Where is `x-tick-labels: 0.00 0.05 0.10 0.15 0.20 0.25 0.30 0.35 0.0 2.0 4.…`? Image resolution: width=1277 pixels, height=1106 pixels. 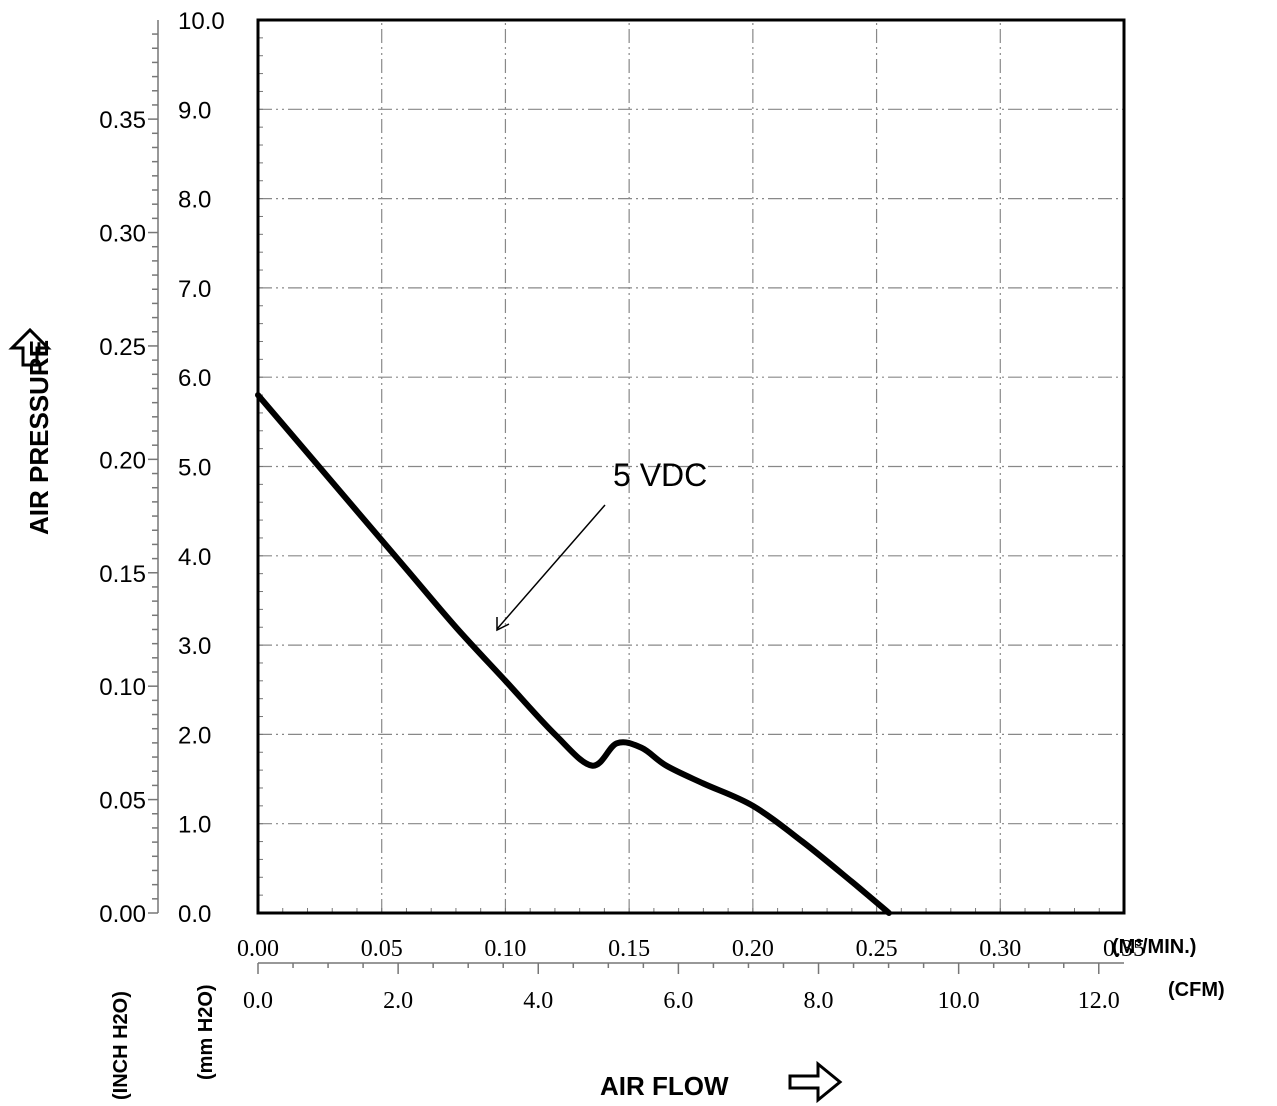 x-tick-labels: 0.00 0.05 0.10 0.15 0.20 0.25 0.30 0.35 0.0 2.0 4.… is located at coordinates (691, 975).